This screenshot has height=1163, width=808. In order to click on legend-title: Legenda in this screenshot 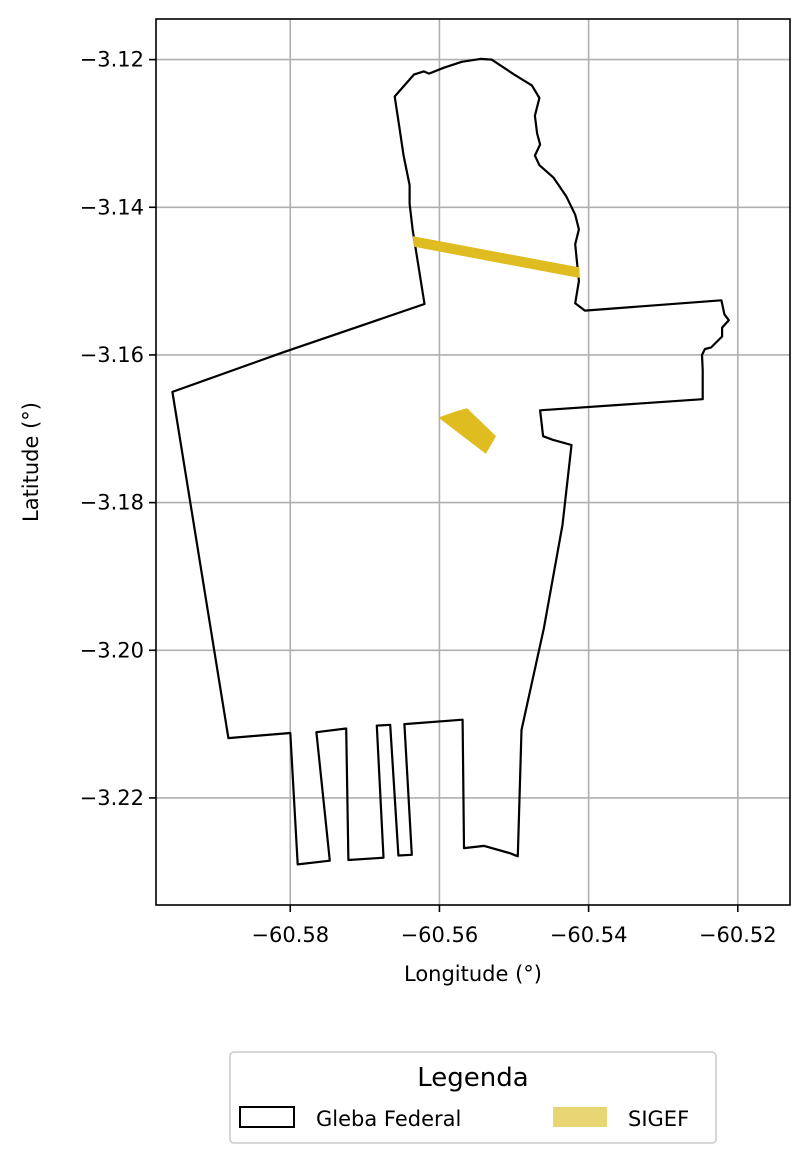, I will do `click(472, 1078)`.